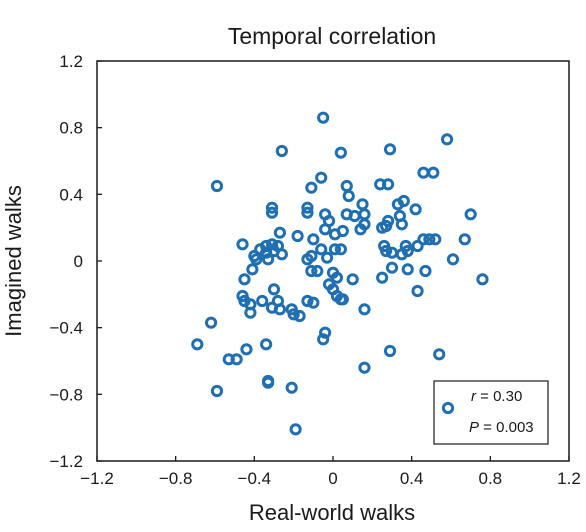 The width and height of the screenshot is (586, 532). I want to click on legend-box: r = 0.30 P = 0.003, so click(491, 412).